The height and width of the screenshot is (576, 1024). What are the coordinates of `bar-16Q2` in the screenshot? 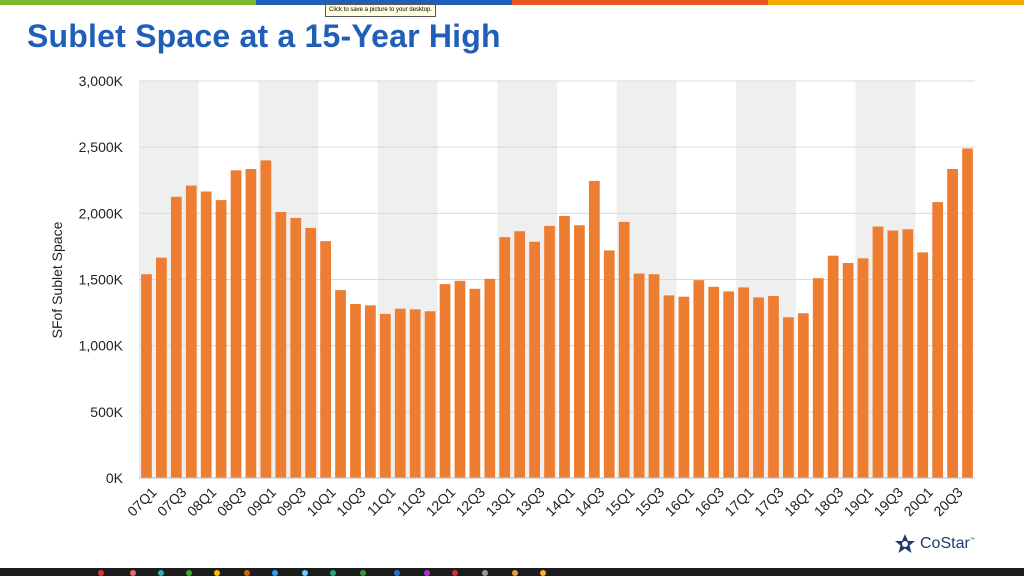 It's located at (699, 379).